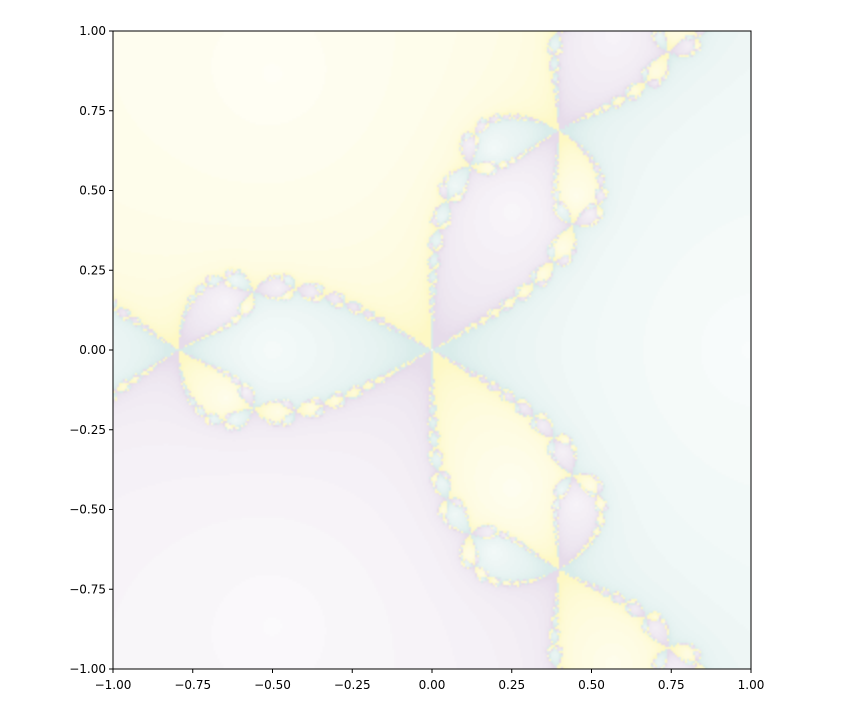  Describe the element at coordinates (87, 589) in the screenshot. I see `y-tick-label: −0.75` at that location.